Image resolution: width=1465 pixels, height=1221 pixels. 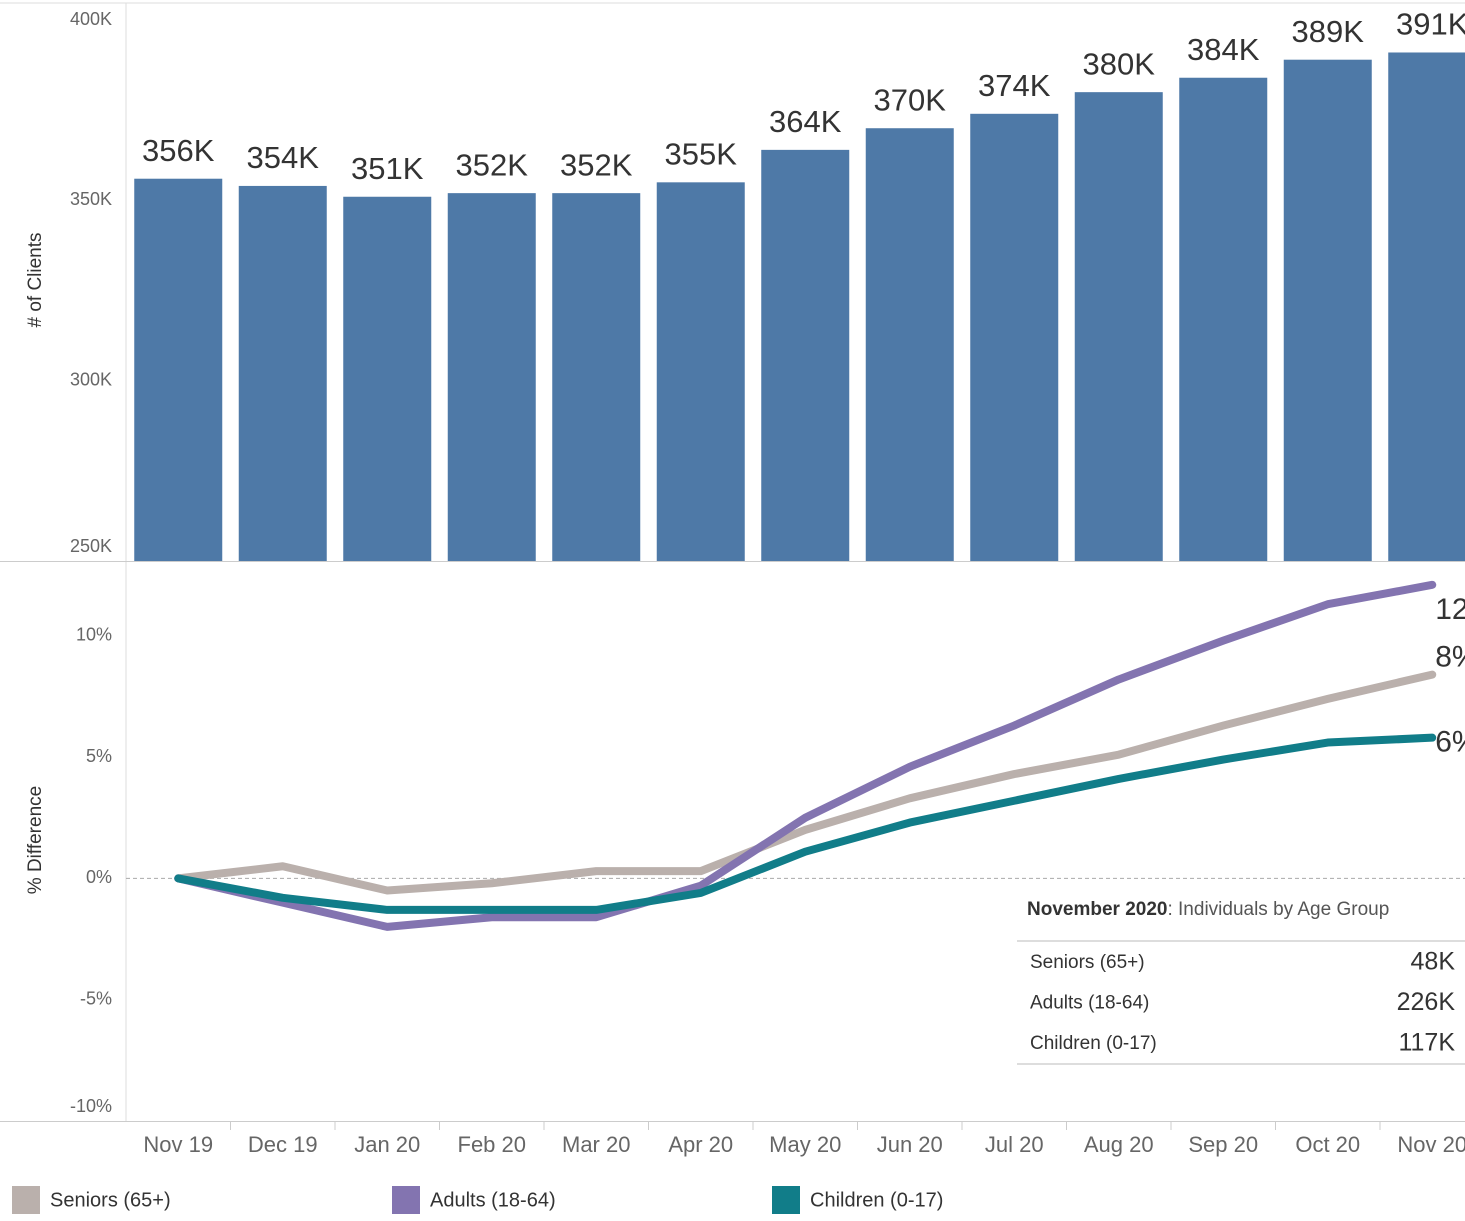 What do you see at coordinates (1433, 962) in the screenshot?
I see `table-cell: 48K` at bounding box center [1433, 962].